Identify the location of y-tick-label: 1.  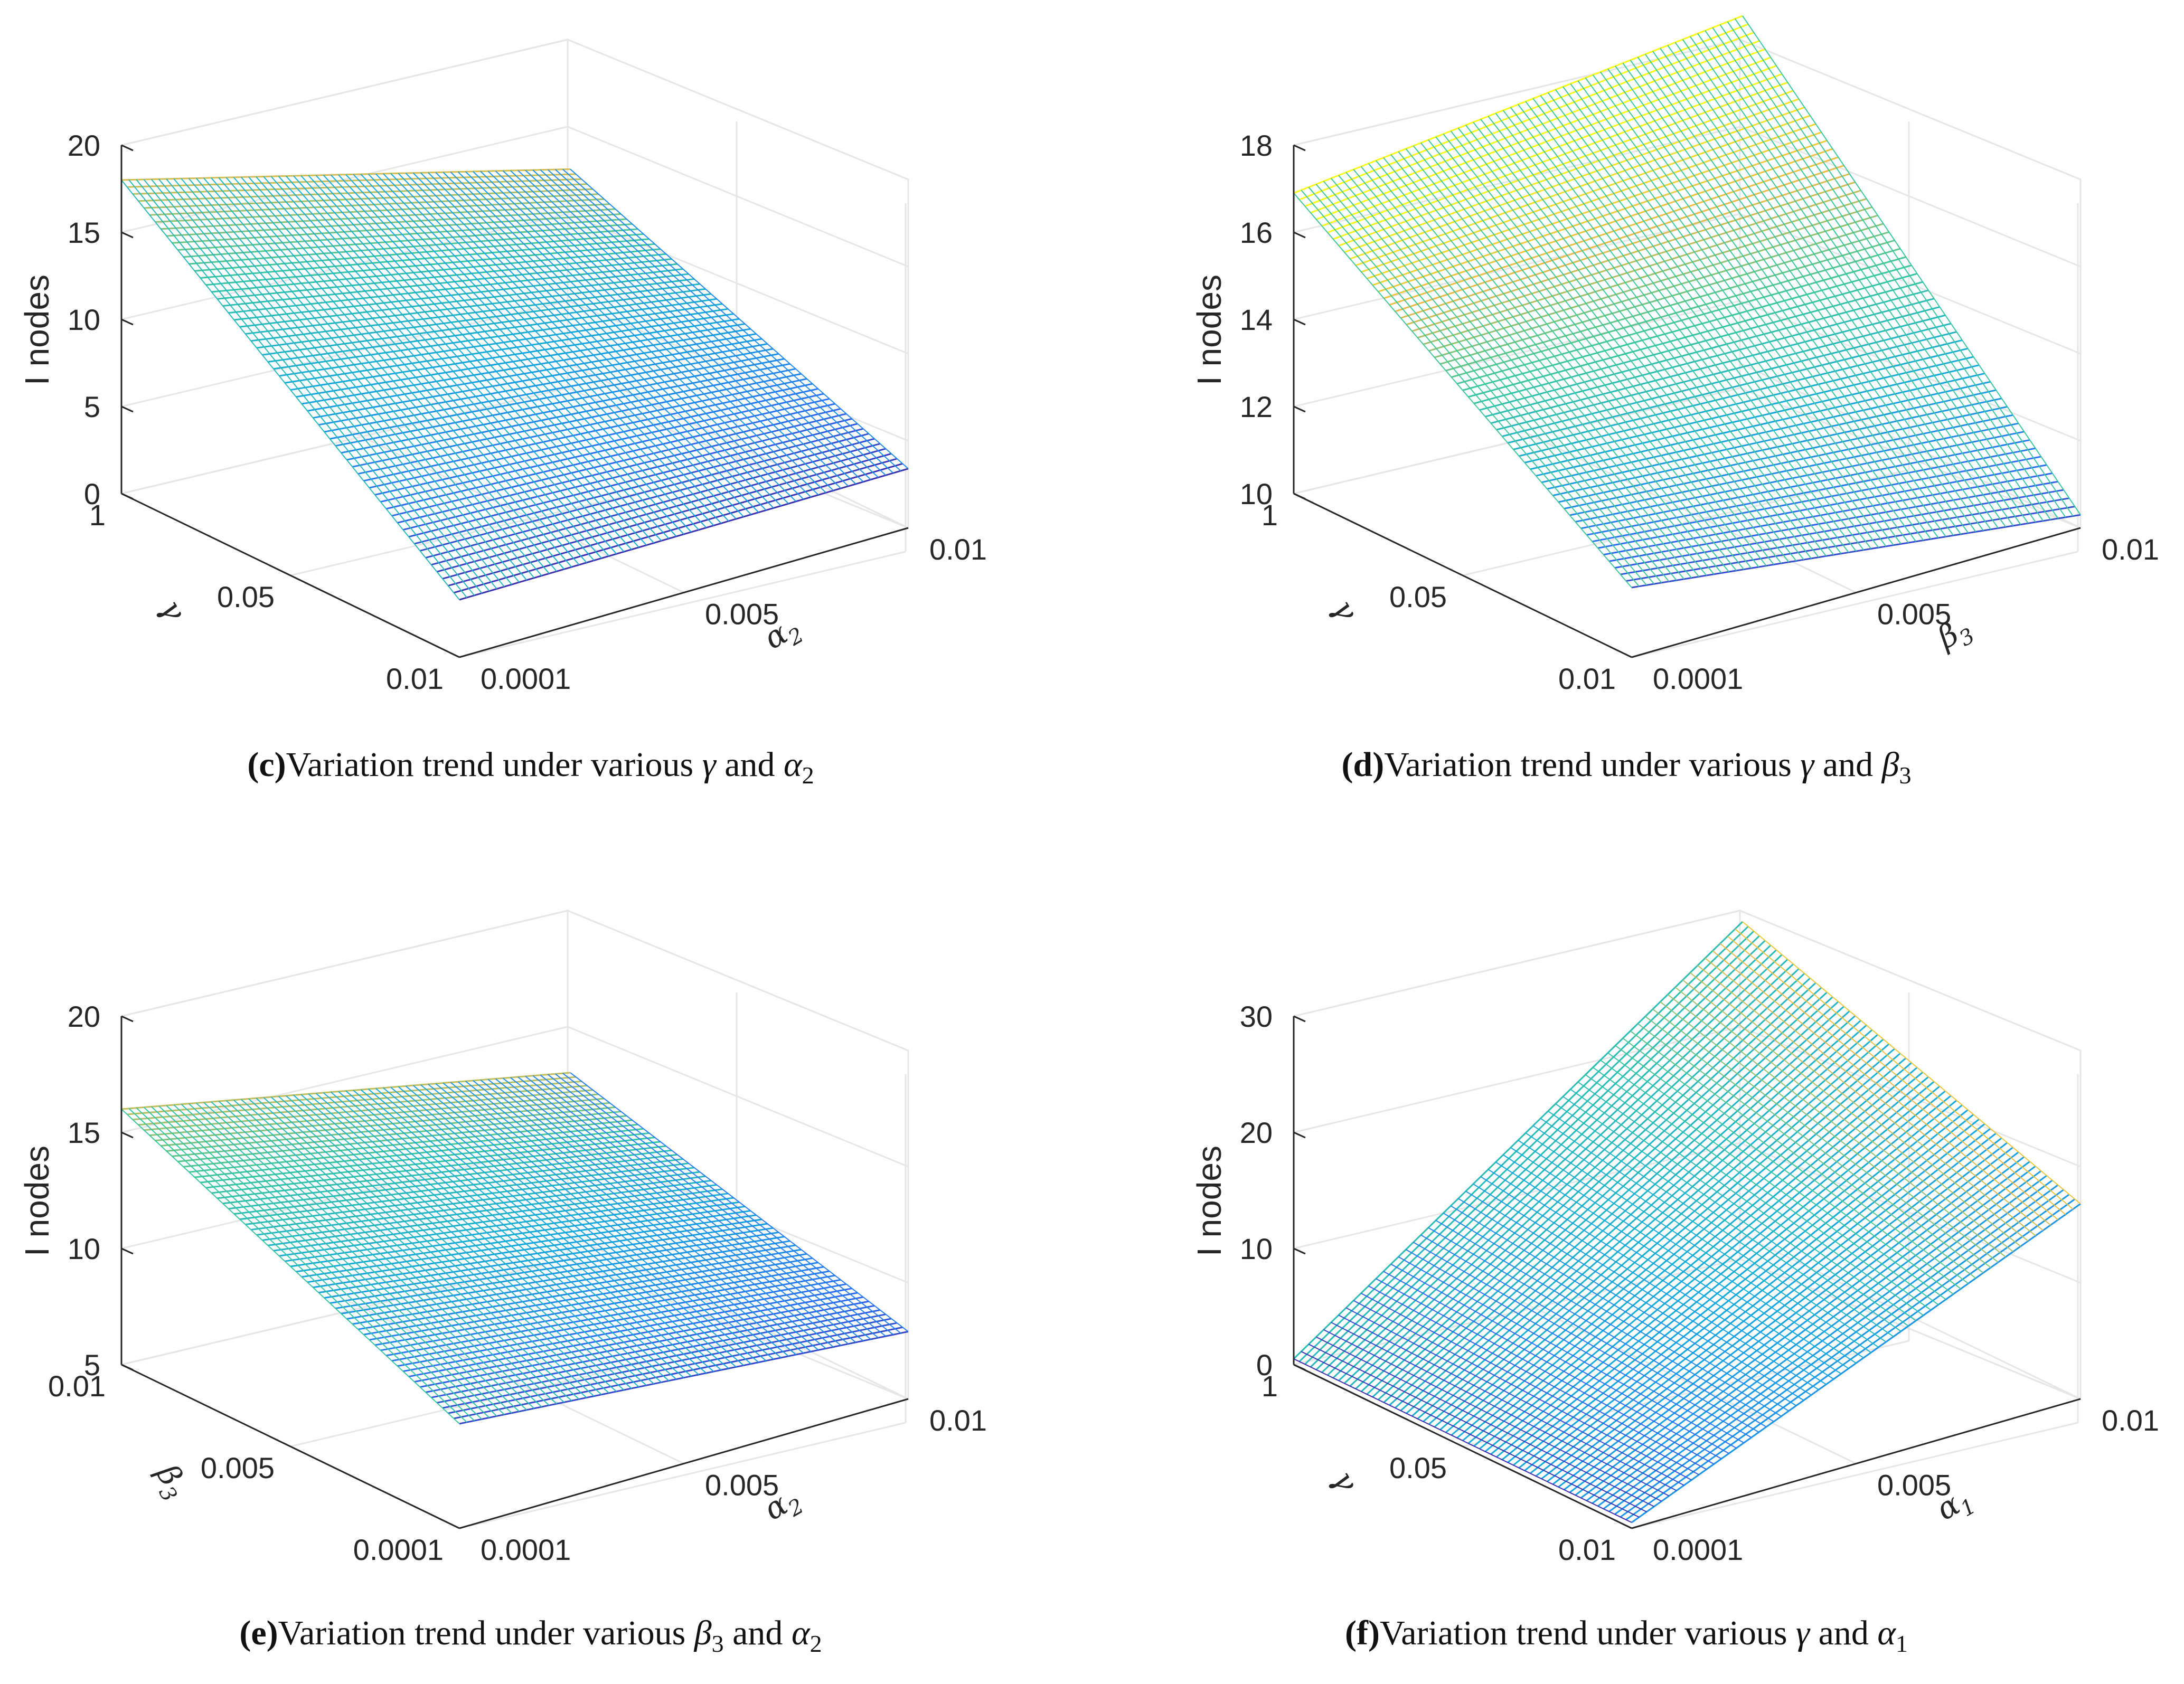
(97, 515).